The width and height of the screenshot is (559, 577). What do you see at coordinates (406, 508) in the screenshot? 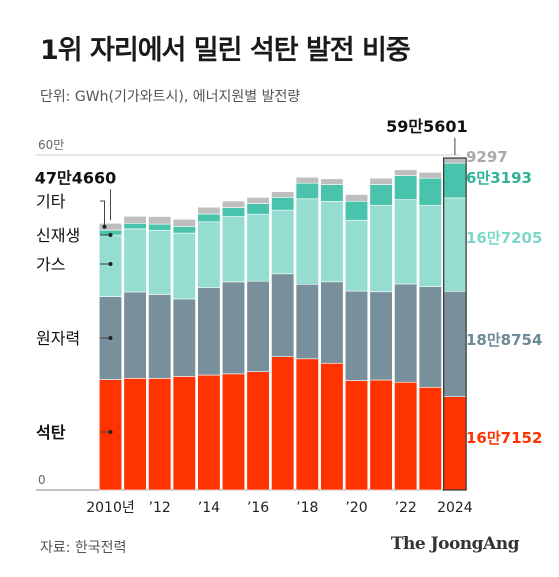
I see `x-tick-label: ’22` at bounding box center [406, 508].